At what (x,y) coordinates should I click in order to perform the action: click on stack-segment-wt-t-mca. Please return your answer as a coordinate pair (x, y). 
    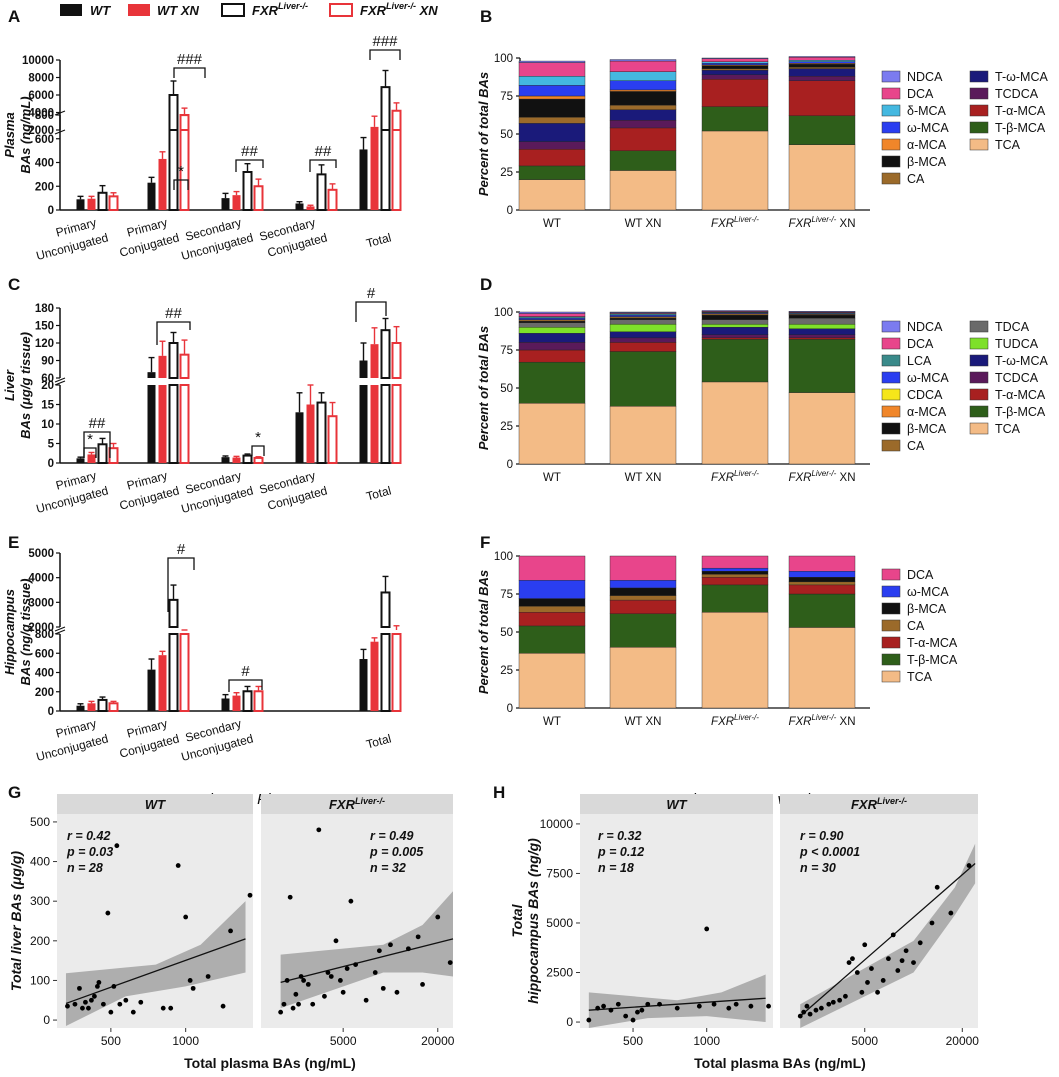
    Looking at the image, I should click on (552, 338).